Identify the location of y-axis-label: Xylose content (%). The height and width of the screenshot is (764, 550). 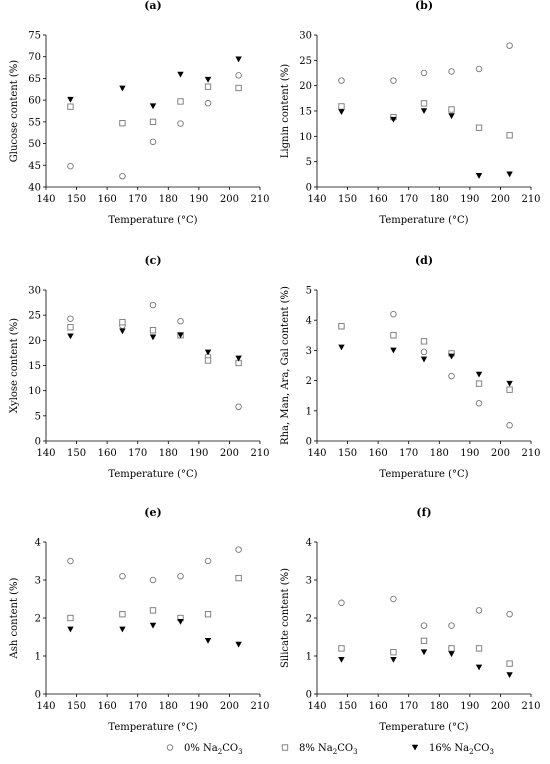
(14, 365).